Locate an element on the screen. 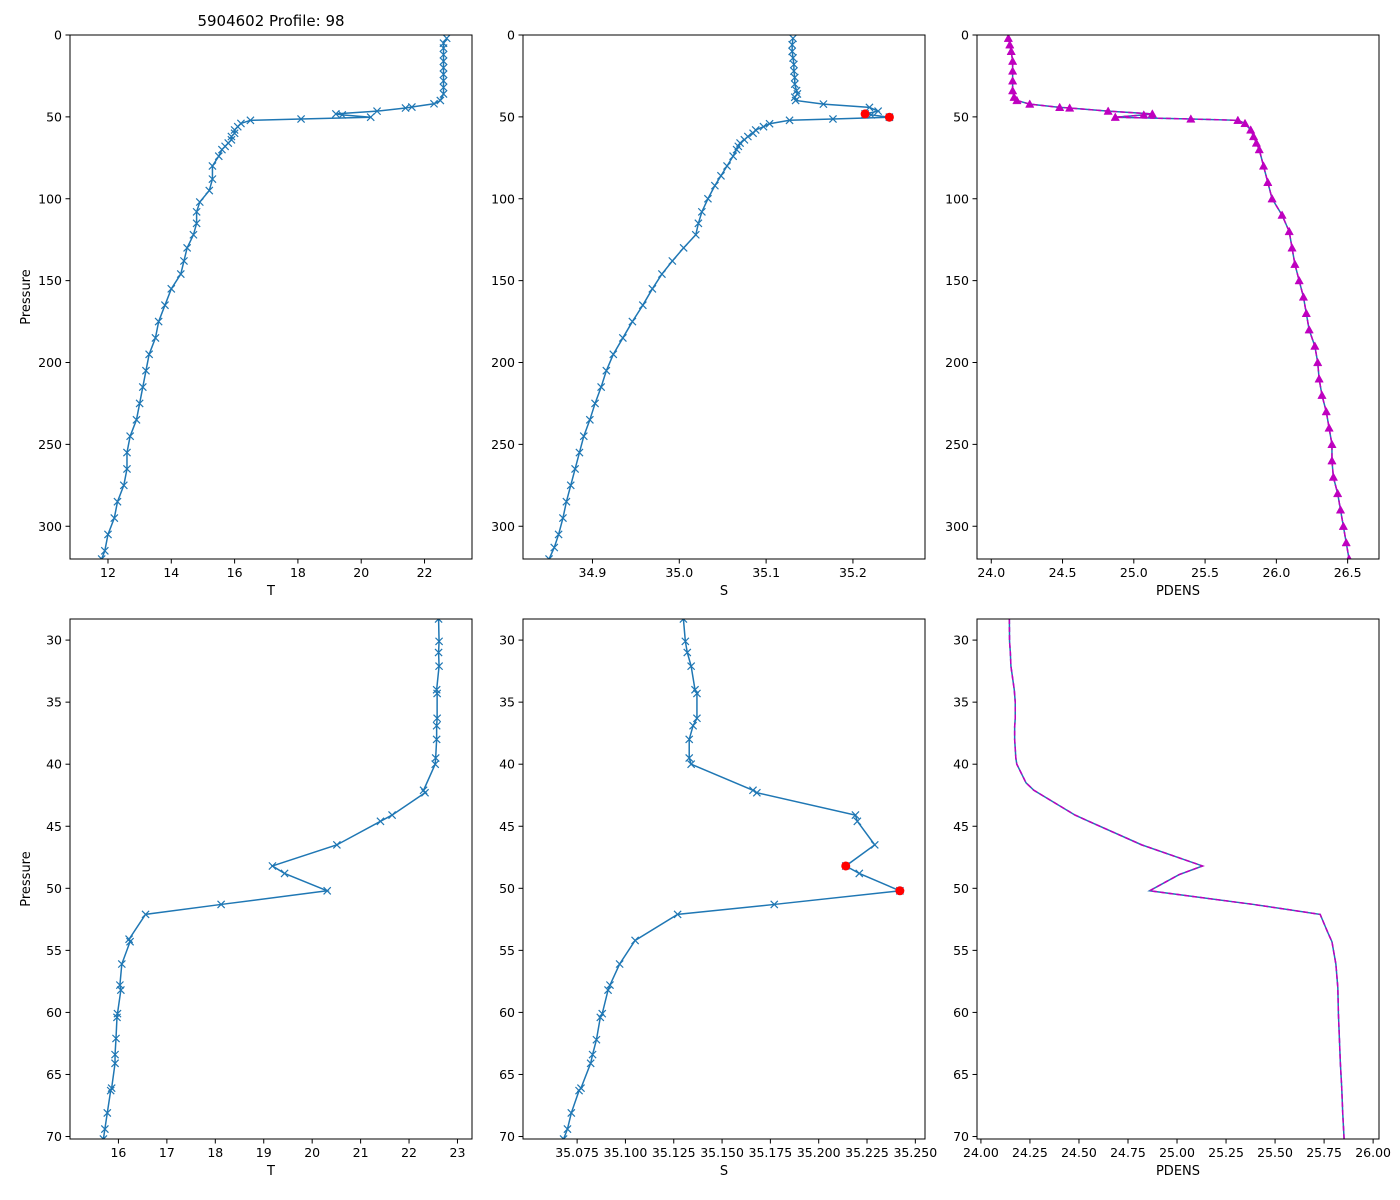  y-tick-label: 45 is located at coordinates (507, 826).